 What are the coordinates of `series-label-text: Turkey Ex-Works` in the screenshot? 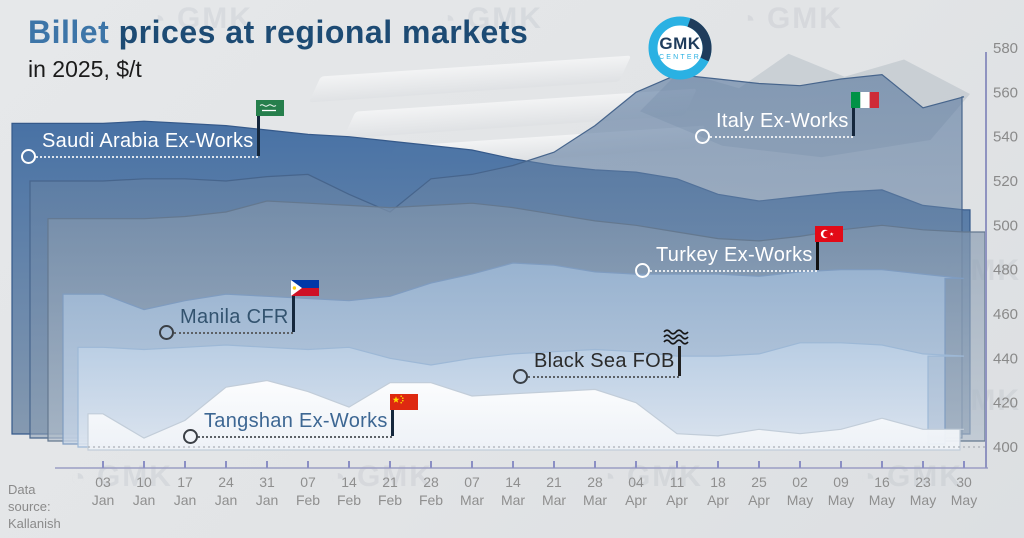 It's located at (734, 255).